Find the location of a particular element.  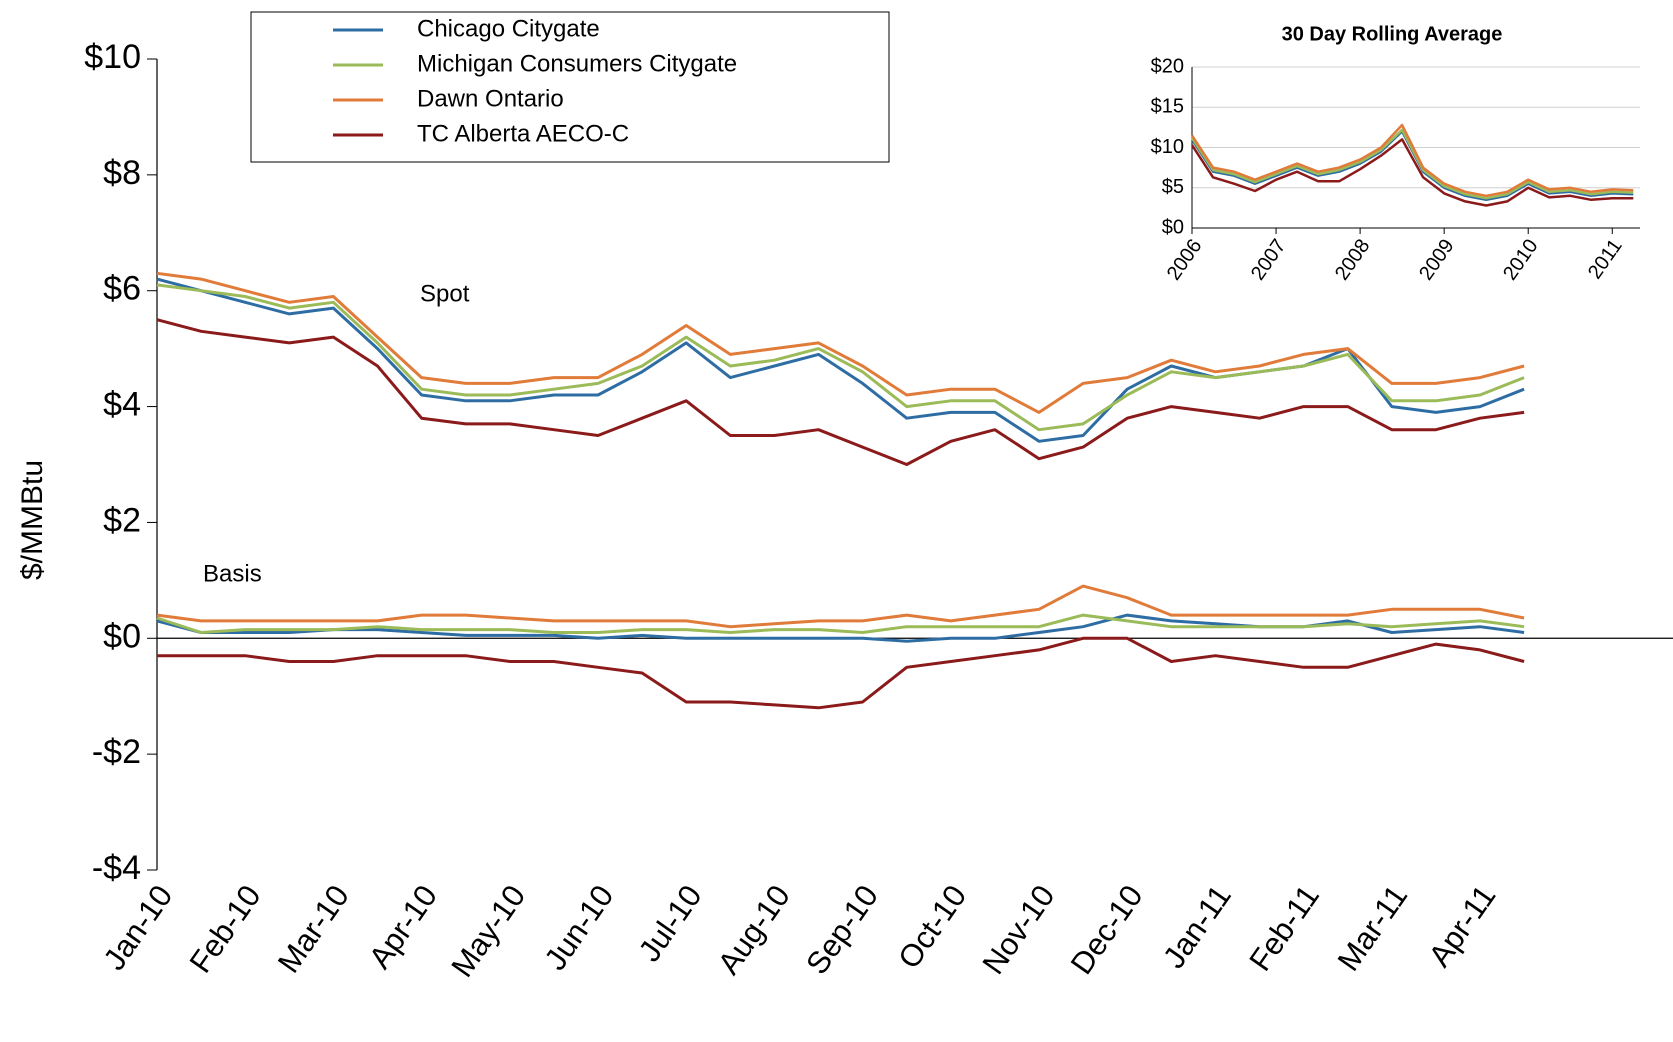

y-tick-label: $8 is located at coordinates (122, 173).